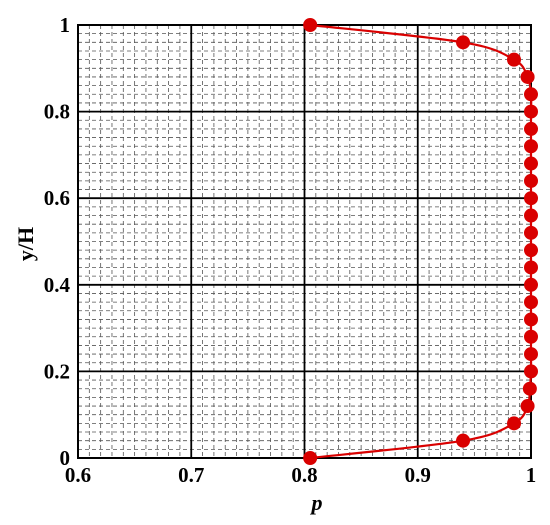  I want to click on x-tick-label: 1, so click(531, 475).